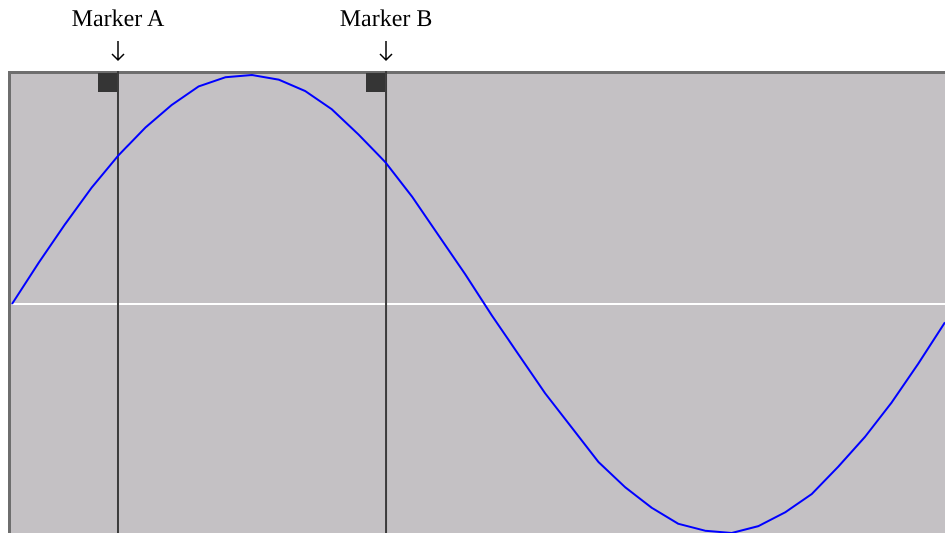  Describe the element at coordinates (386, 19) in the screenshot. I see `text: Marker B` at that location.